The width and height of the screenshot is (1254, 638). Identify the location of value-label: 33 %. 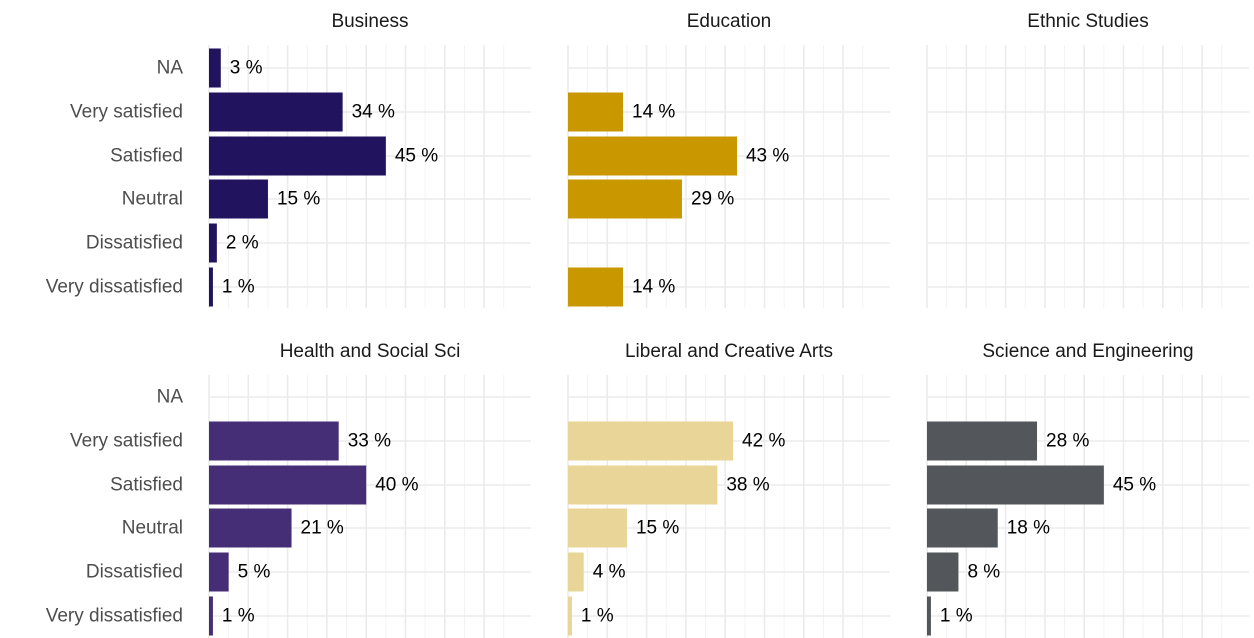
(369, 441).